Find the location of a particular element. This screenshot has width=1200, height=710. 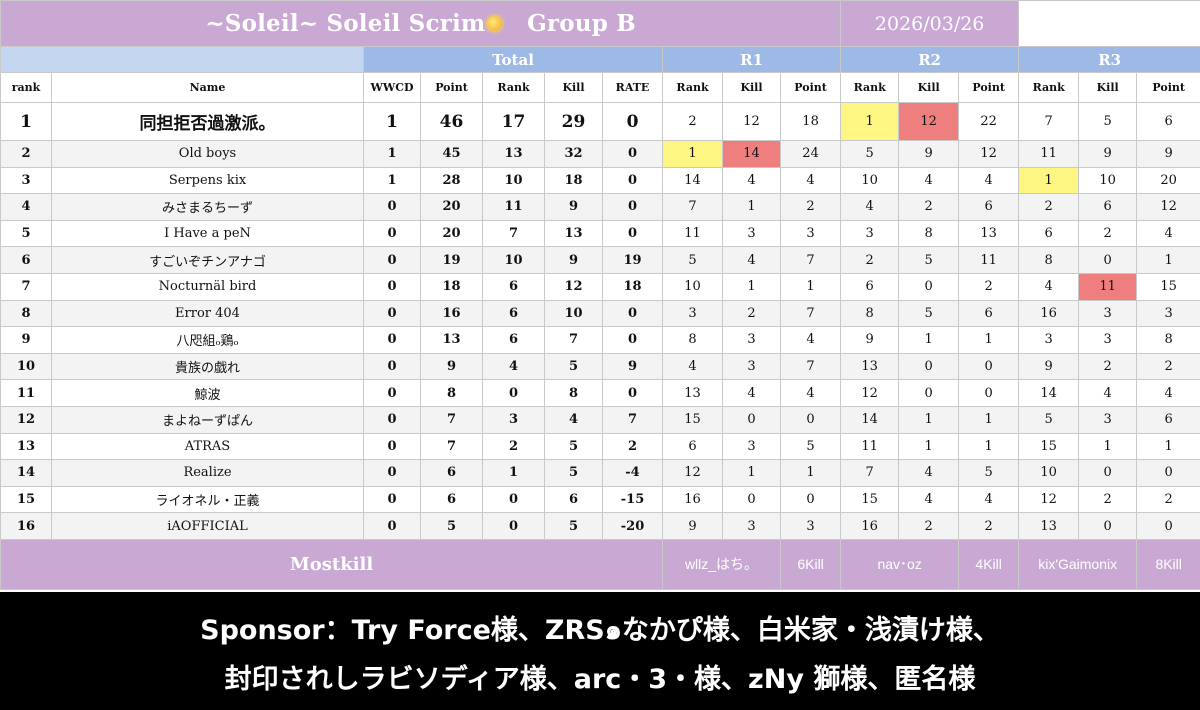

r3-rank-cell: 8 is located at coordinates (1049, 260).